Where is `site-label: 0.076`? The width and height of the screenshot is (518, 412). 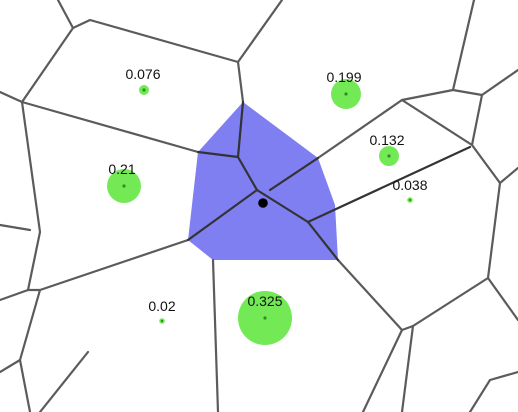 site-label: 0.076 is located at coordinates (142, 74).